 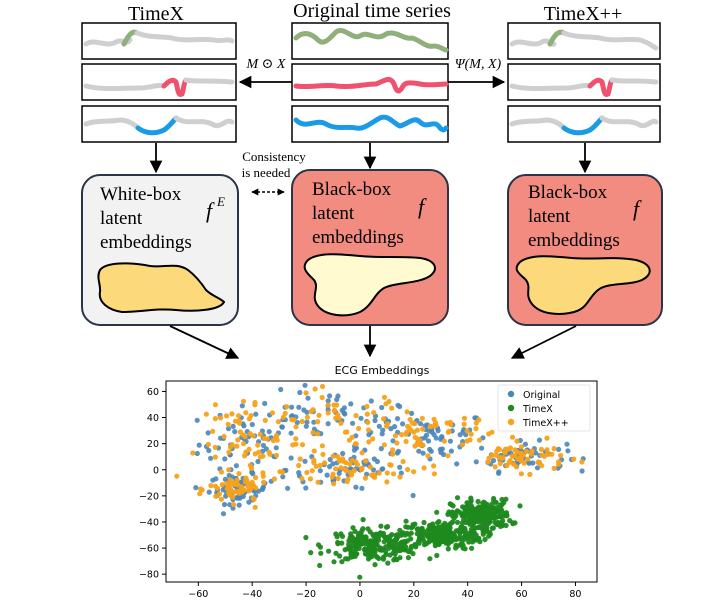 I want to click on timexpp-series-2-gray, so click(x=551, y=86).